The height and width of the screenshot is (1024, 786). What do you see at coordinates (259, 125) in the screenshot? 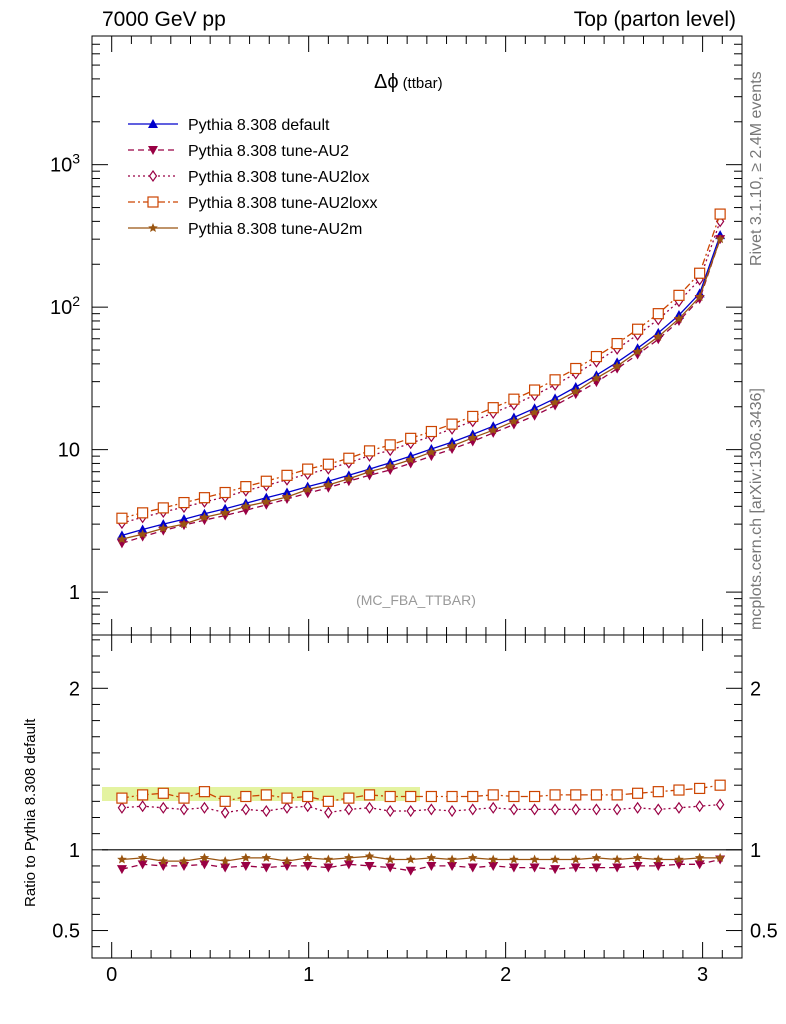
I see `legend-label-0: Pythia 8.308 default` at bounding box center [259, 125].